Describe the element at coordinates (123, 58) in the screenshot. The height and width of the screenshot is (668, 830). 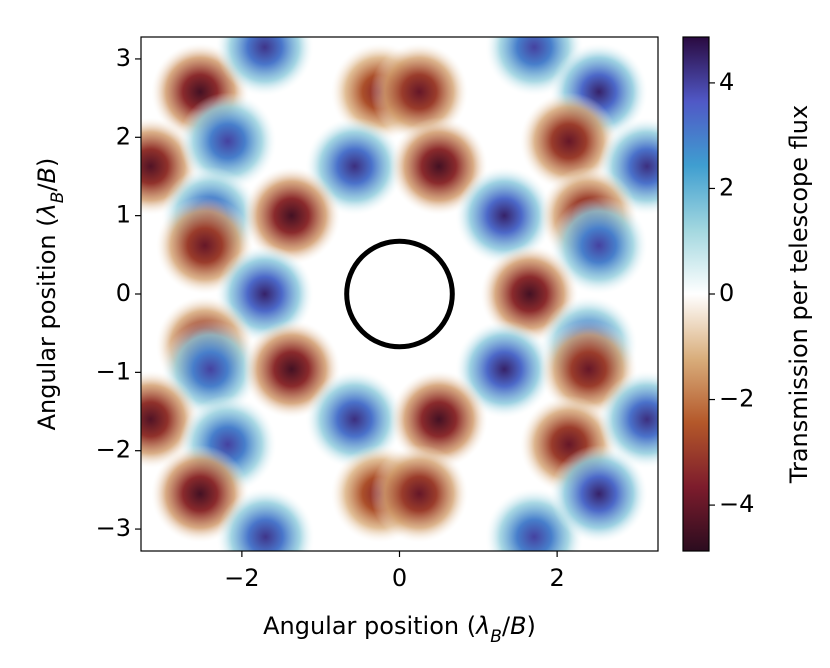
I see `y-tick-label: 3` at that location.